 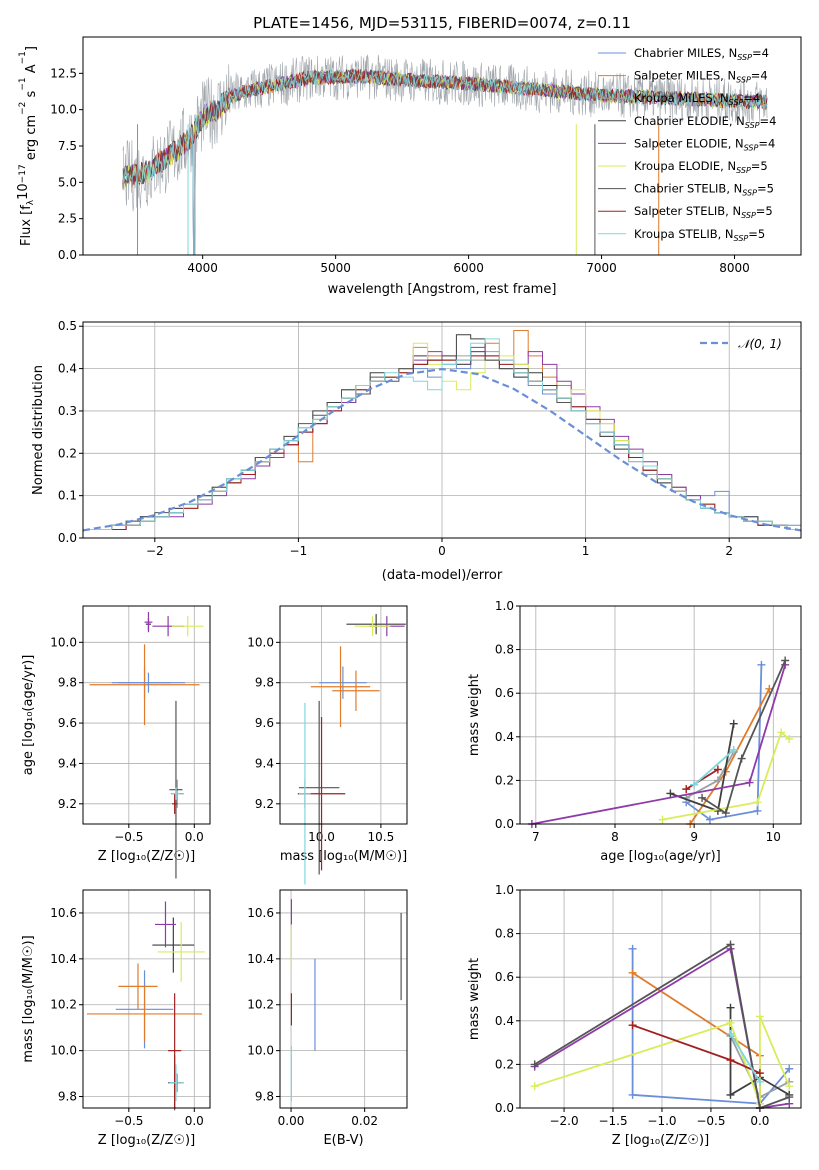 What do you see at coordinates (504, 890) in the screenshot?
I see `y-tick-label: 1.0` at bounding box center [504, 890].